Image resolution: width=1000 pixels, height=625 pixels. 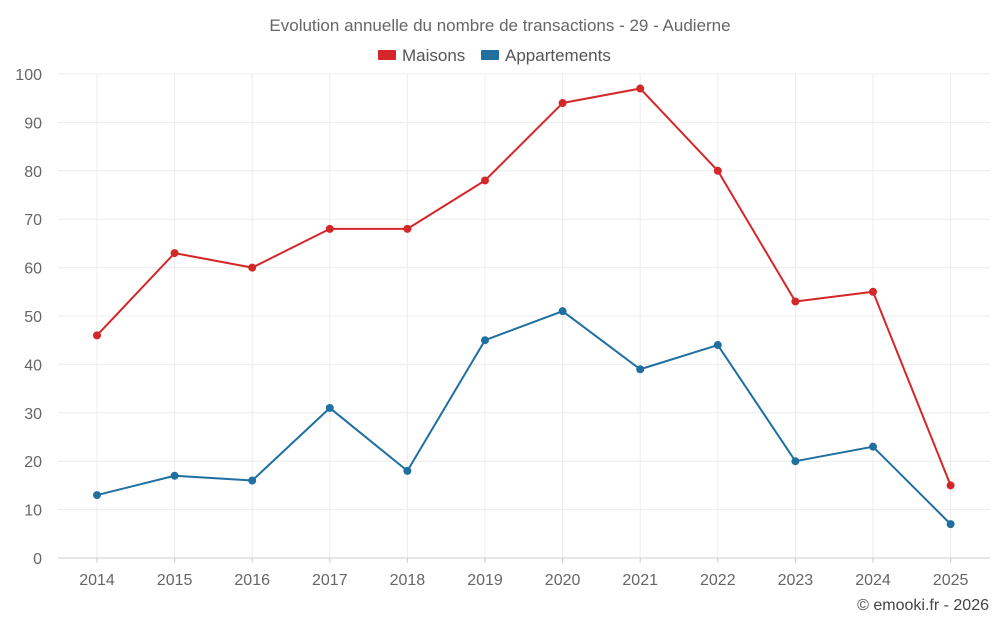 I want to click on y-tick-label: 20, so click(x=33, y=462).